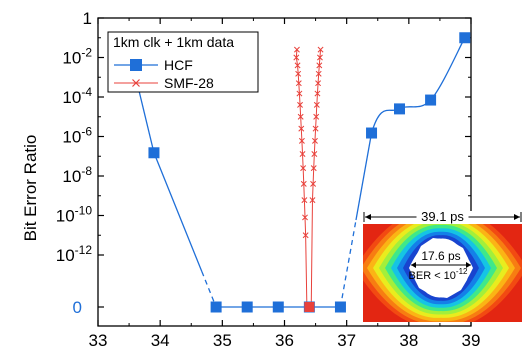 The width and height of the screenshot is (524, 356). I want to click on inset-width-label: 39.1 ps, so click(442, 216).